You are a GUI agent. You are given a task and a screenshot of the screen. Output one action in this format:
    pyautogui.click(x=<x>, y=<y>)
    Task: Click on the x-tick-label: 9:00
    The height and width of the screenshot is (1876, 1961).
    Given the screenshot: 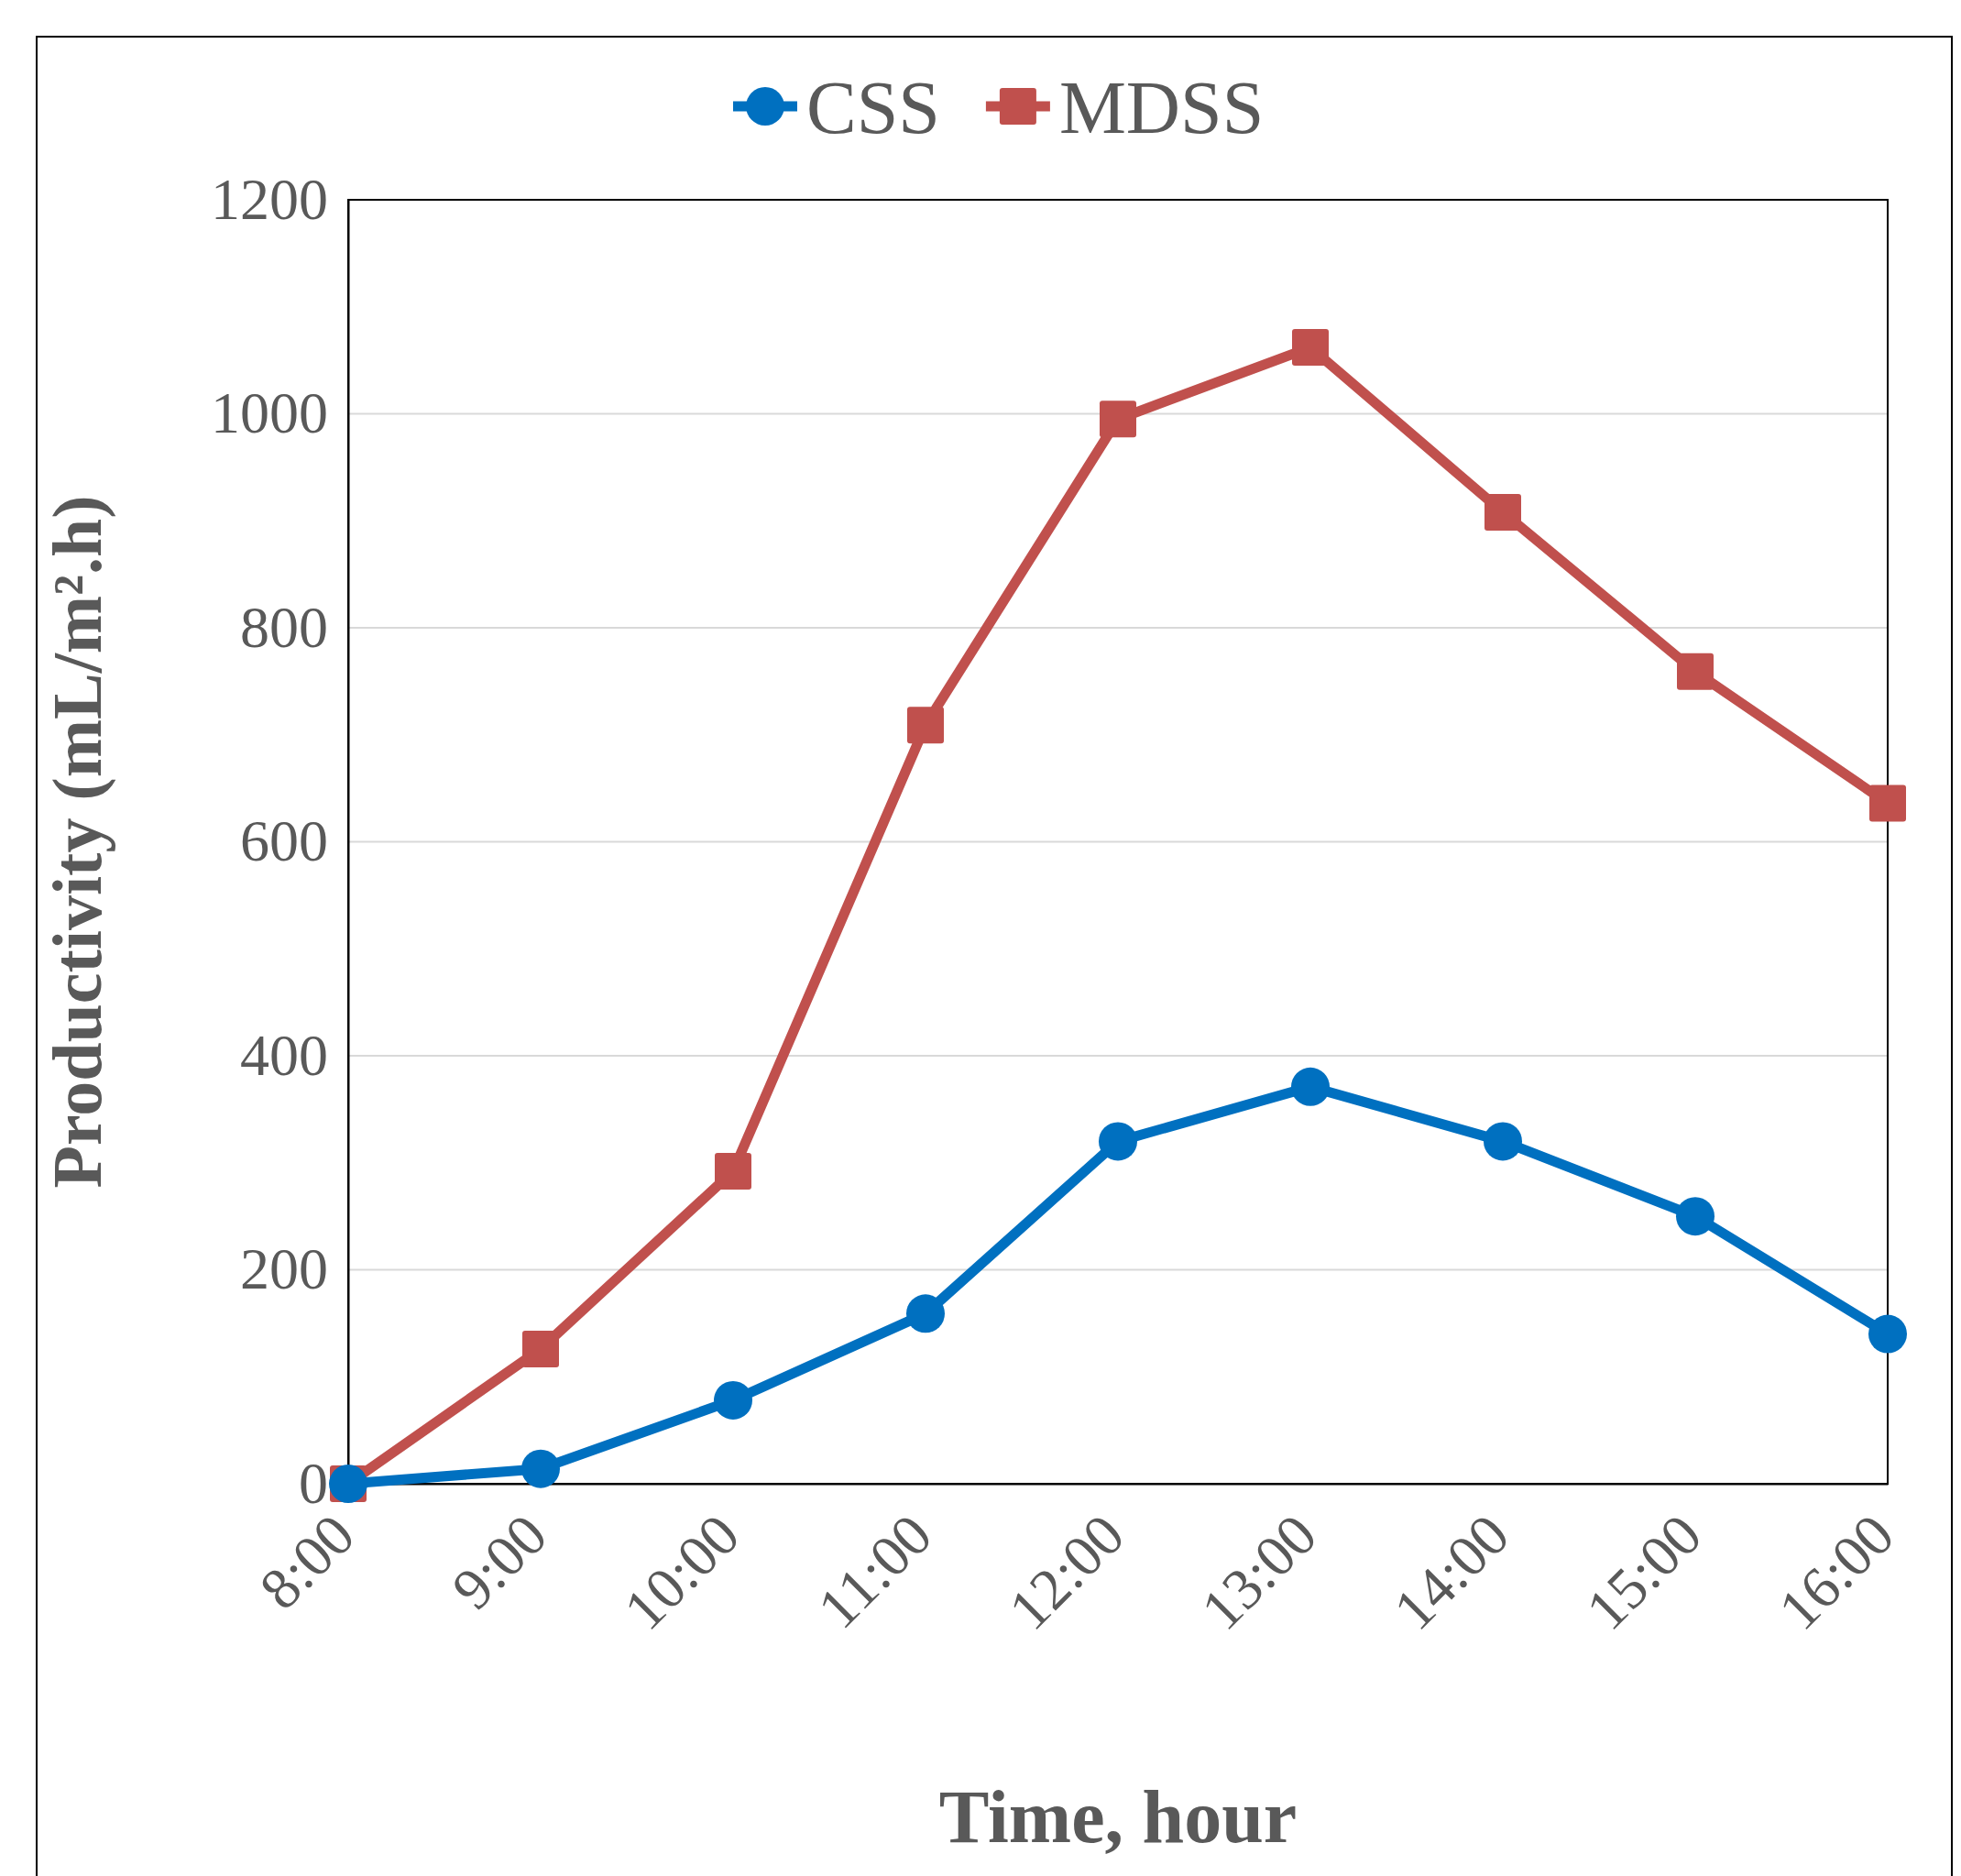 What is the action you would take?
    pyautogui.click(x=499, y=1561)
    